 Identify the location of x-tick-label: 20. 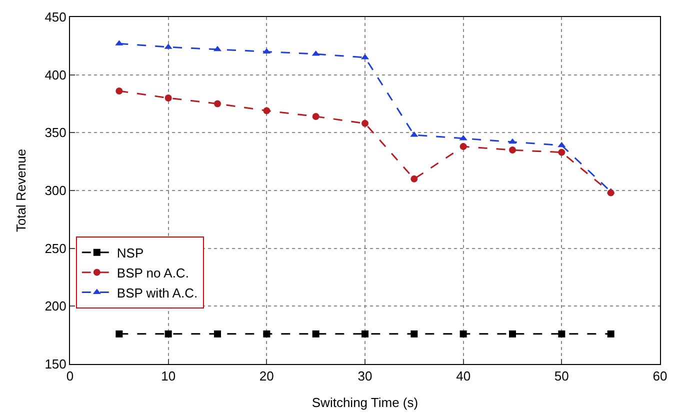
(266, 376).